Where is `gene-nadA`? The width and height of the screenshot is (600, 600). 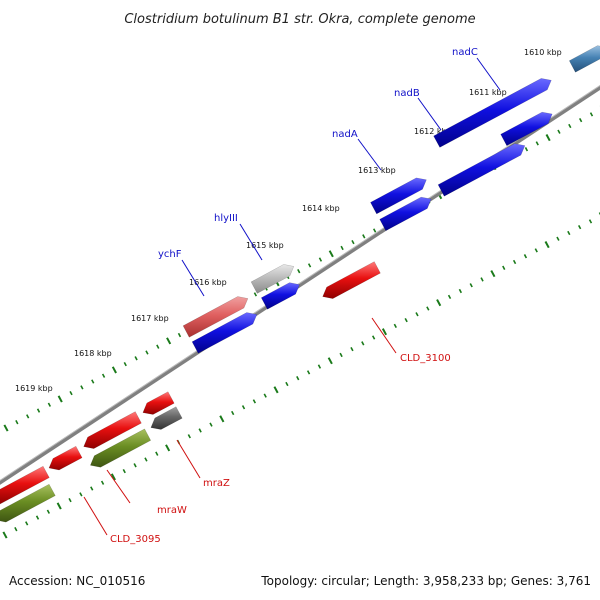 gene-nadA is located at coordinates (398, 196).